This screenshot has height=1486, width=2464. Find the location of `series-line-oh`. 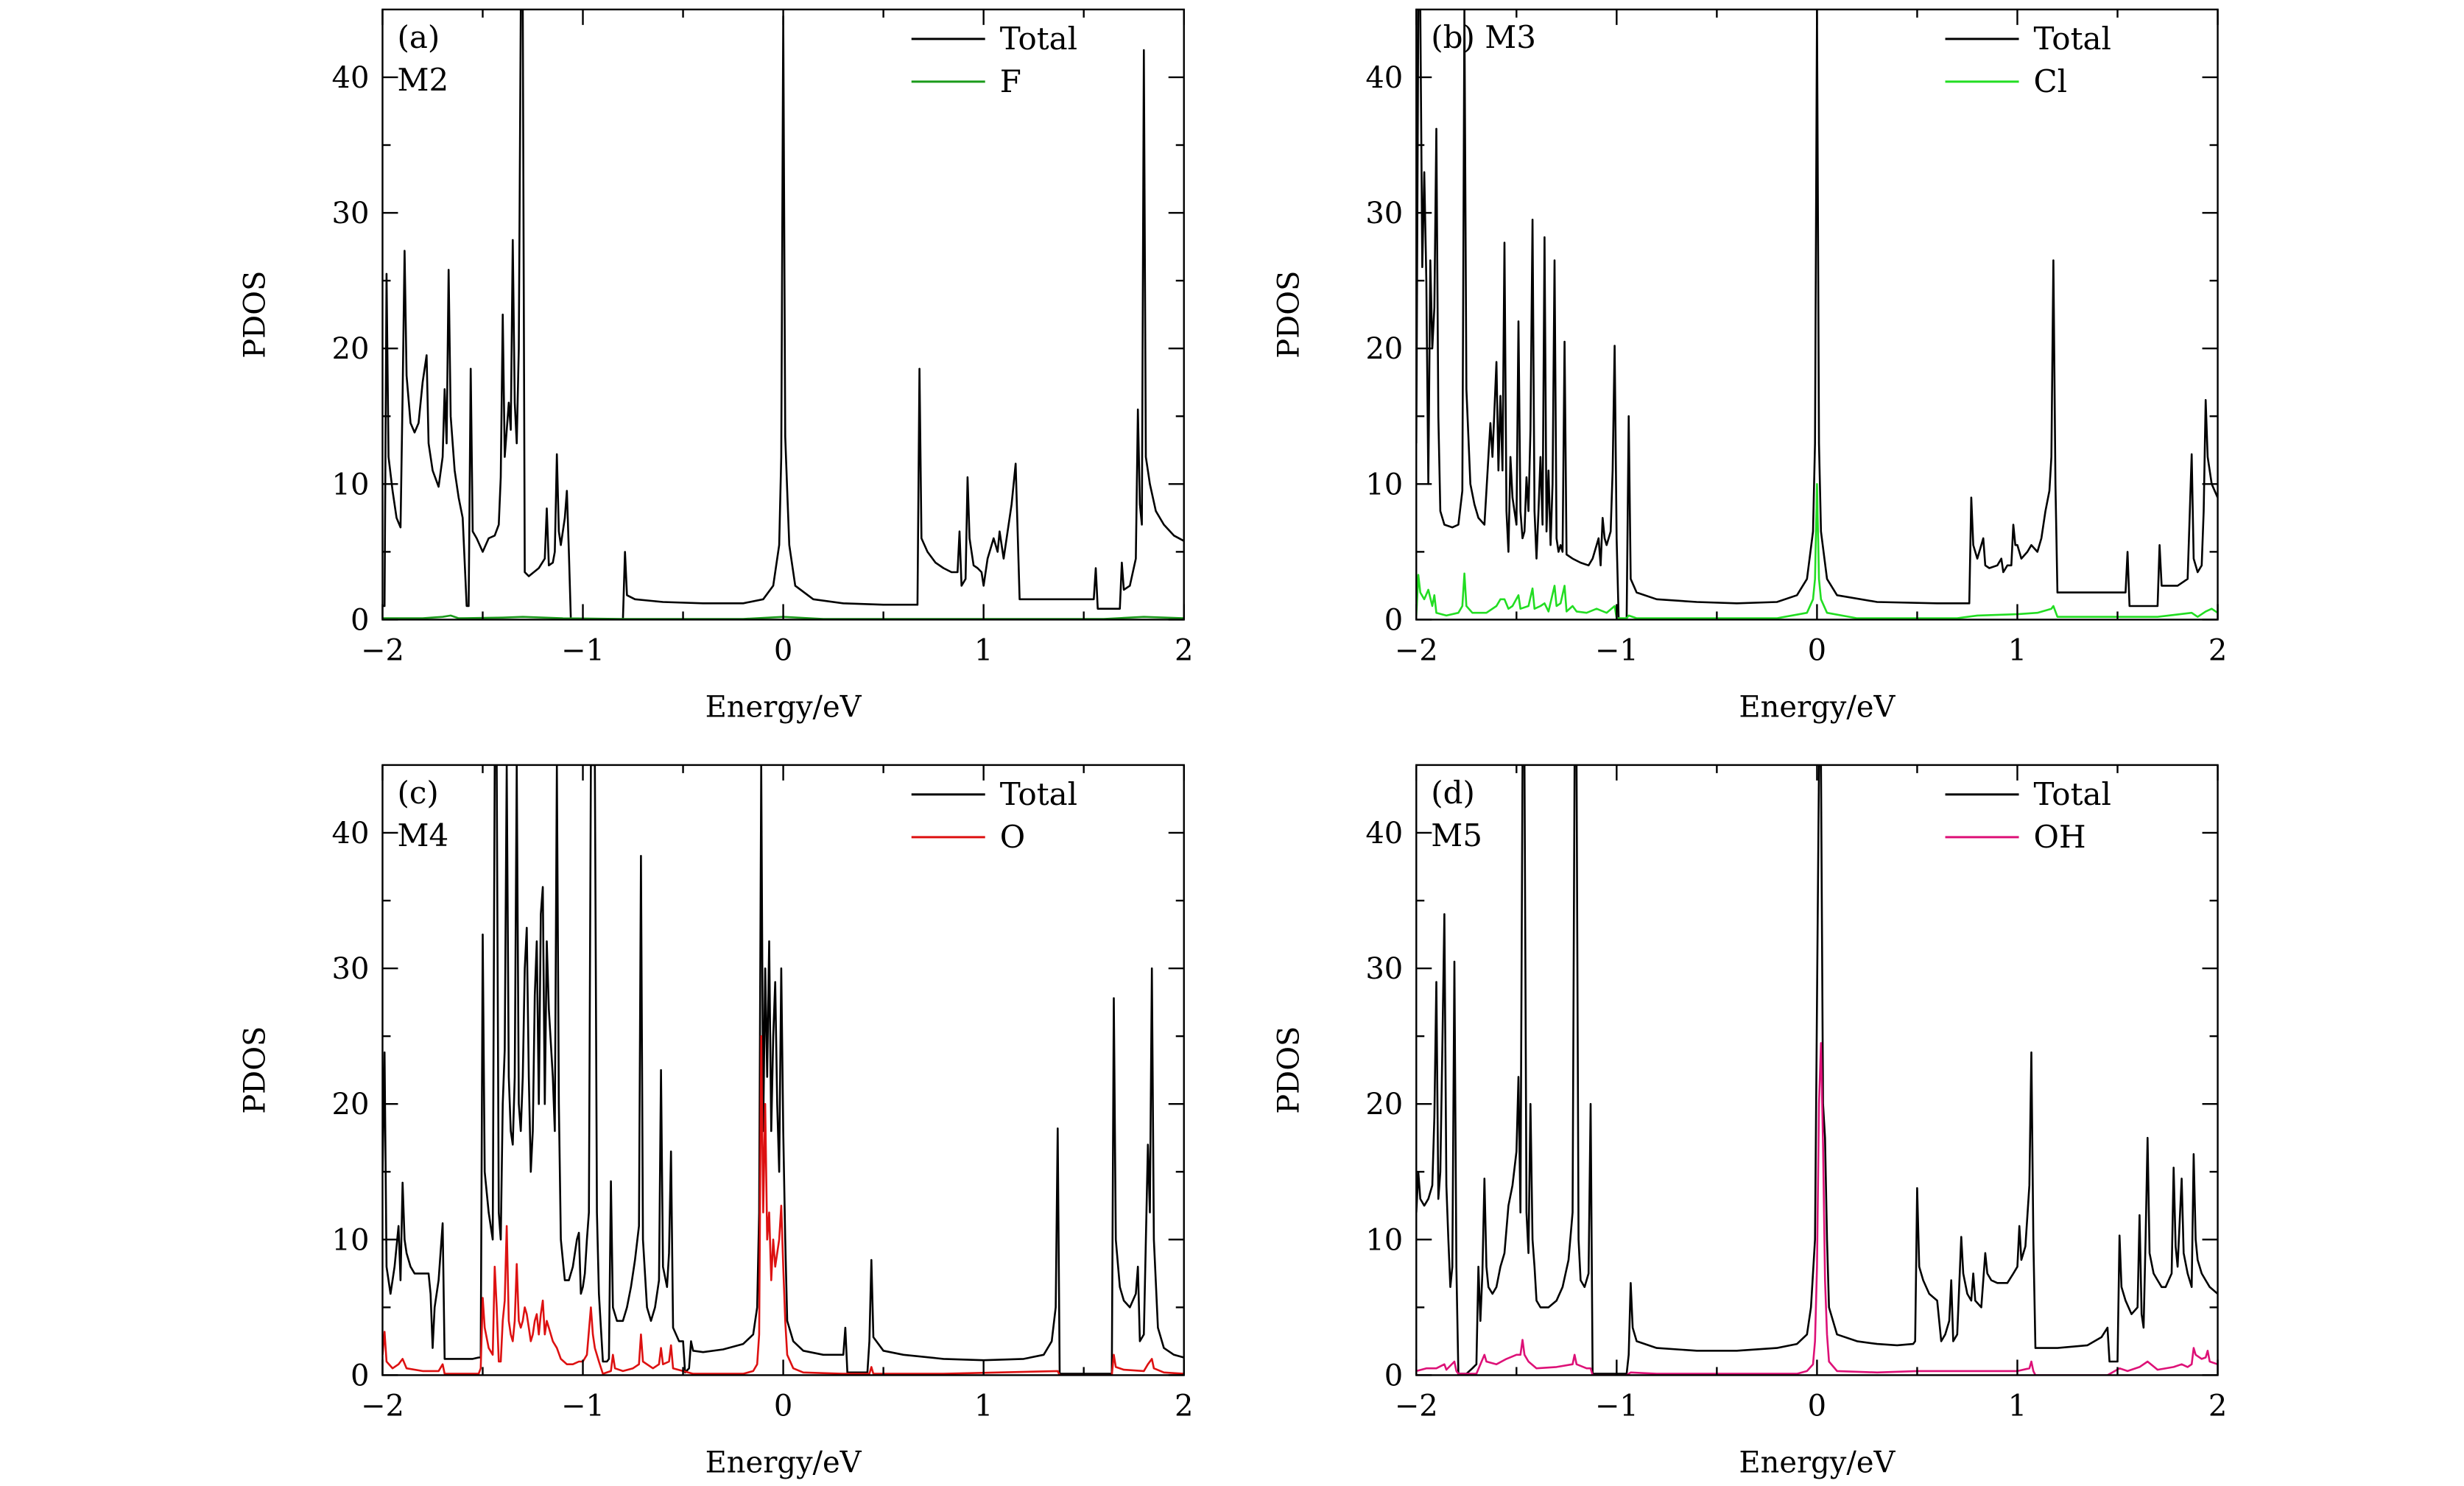

series-line-oh is located at coordinates (1817, 1209).